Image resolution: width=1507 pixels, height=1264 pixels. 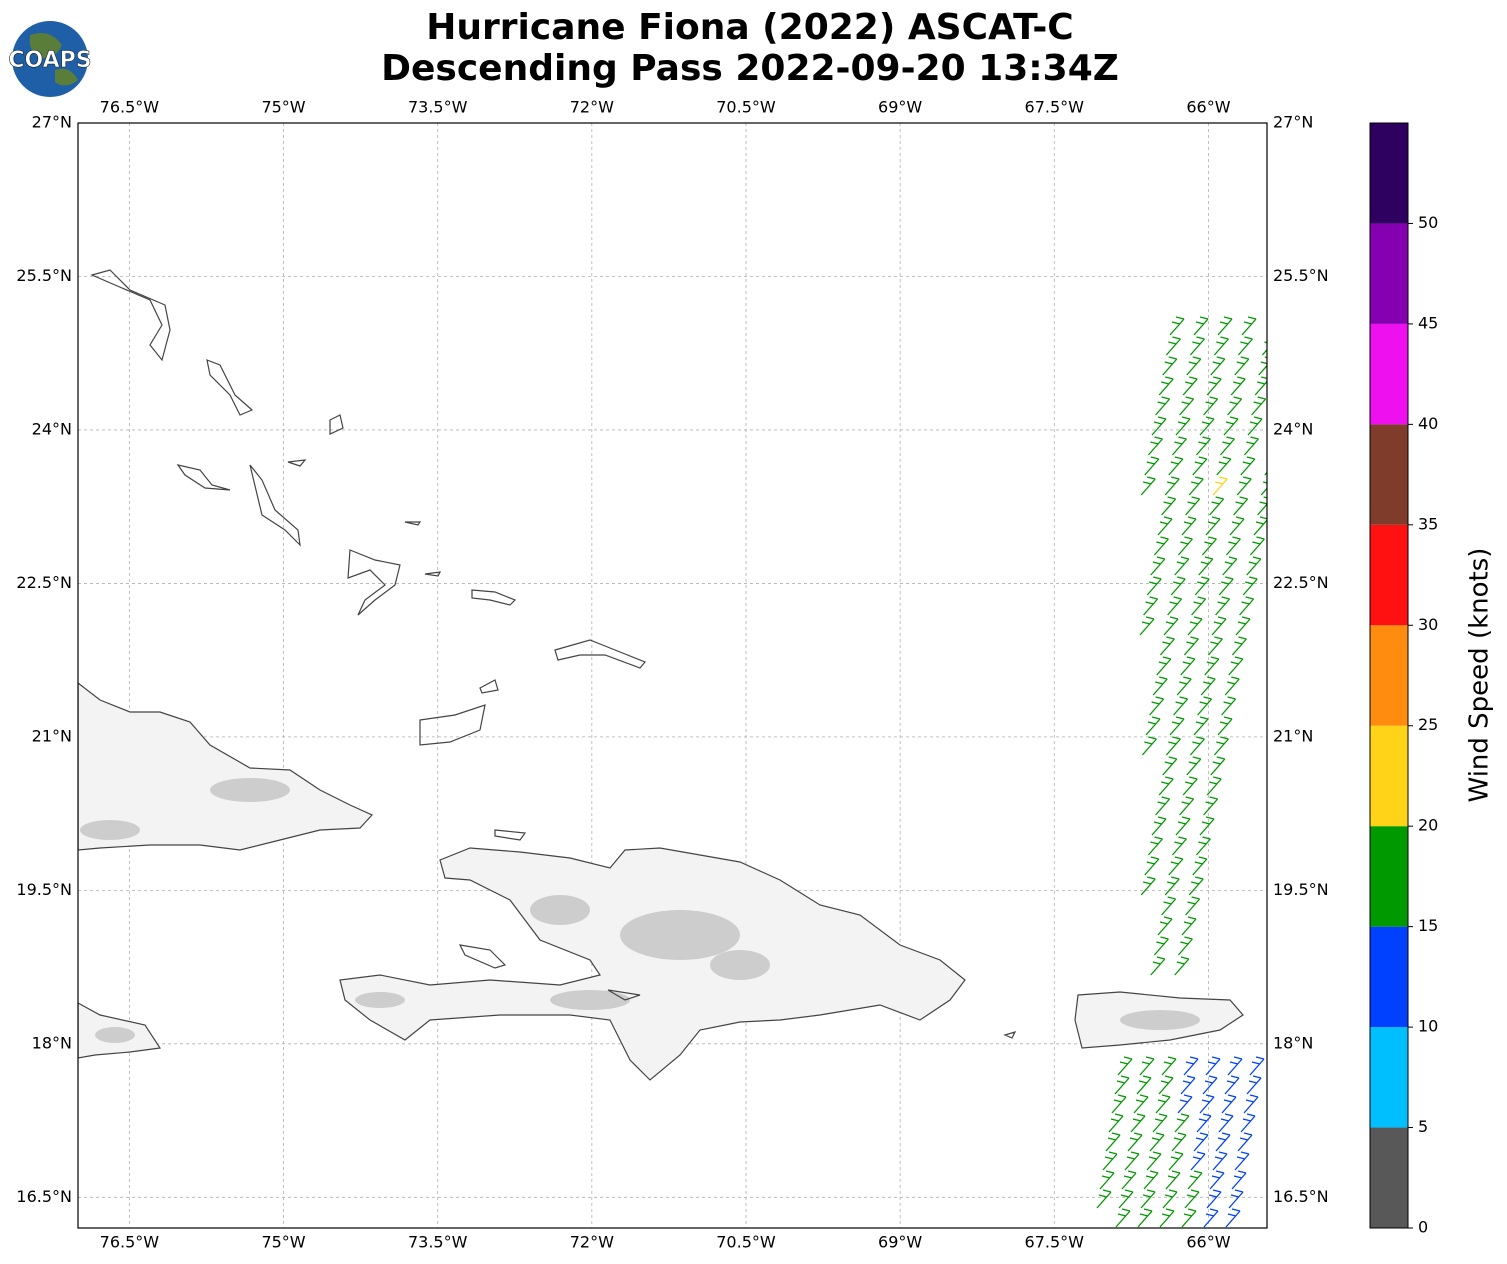 I want to click on hispaniola, so click(x=652, y=964).